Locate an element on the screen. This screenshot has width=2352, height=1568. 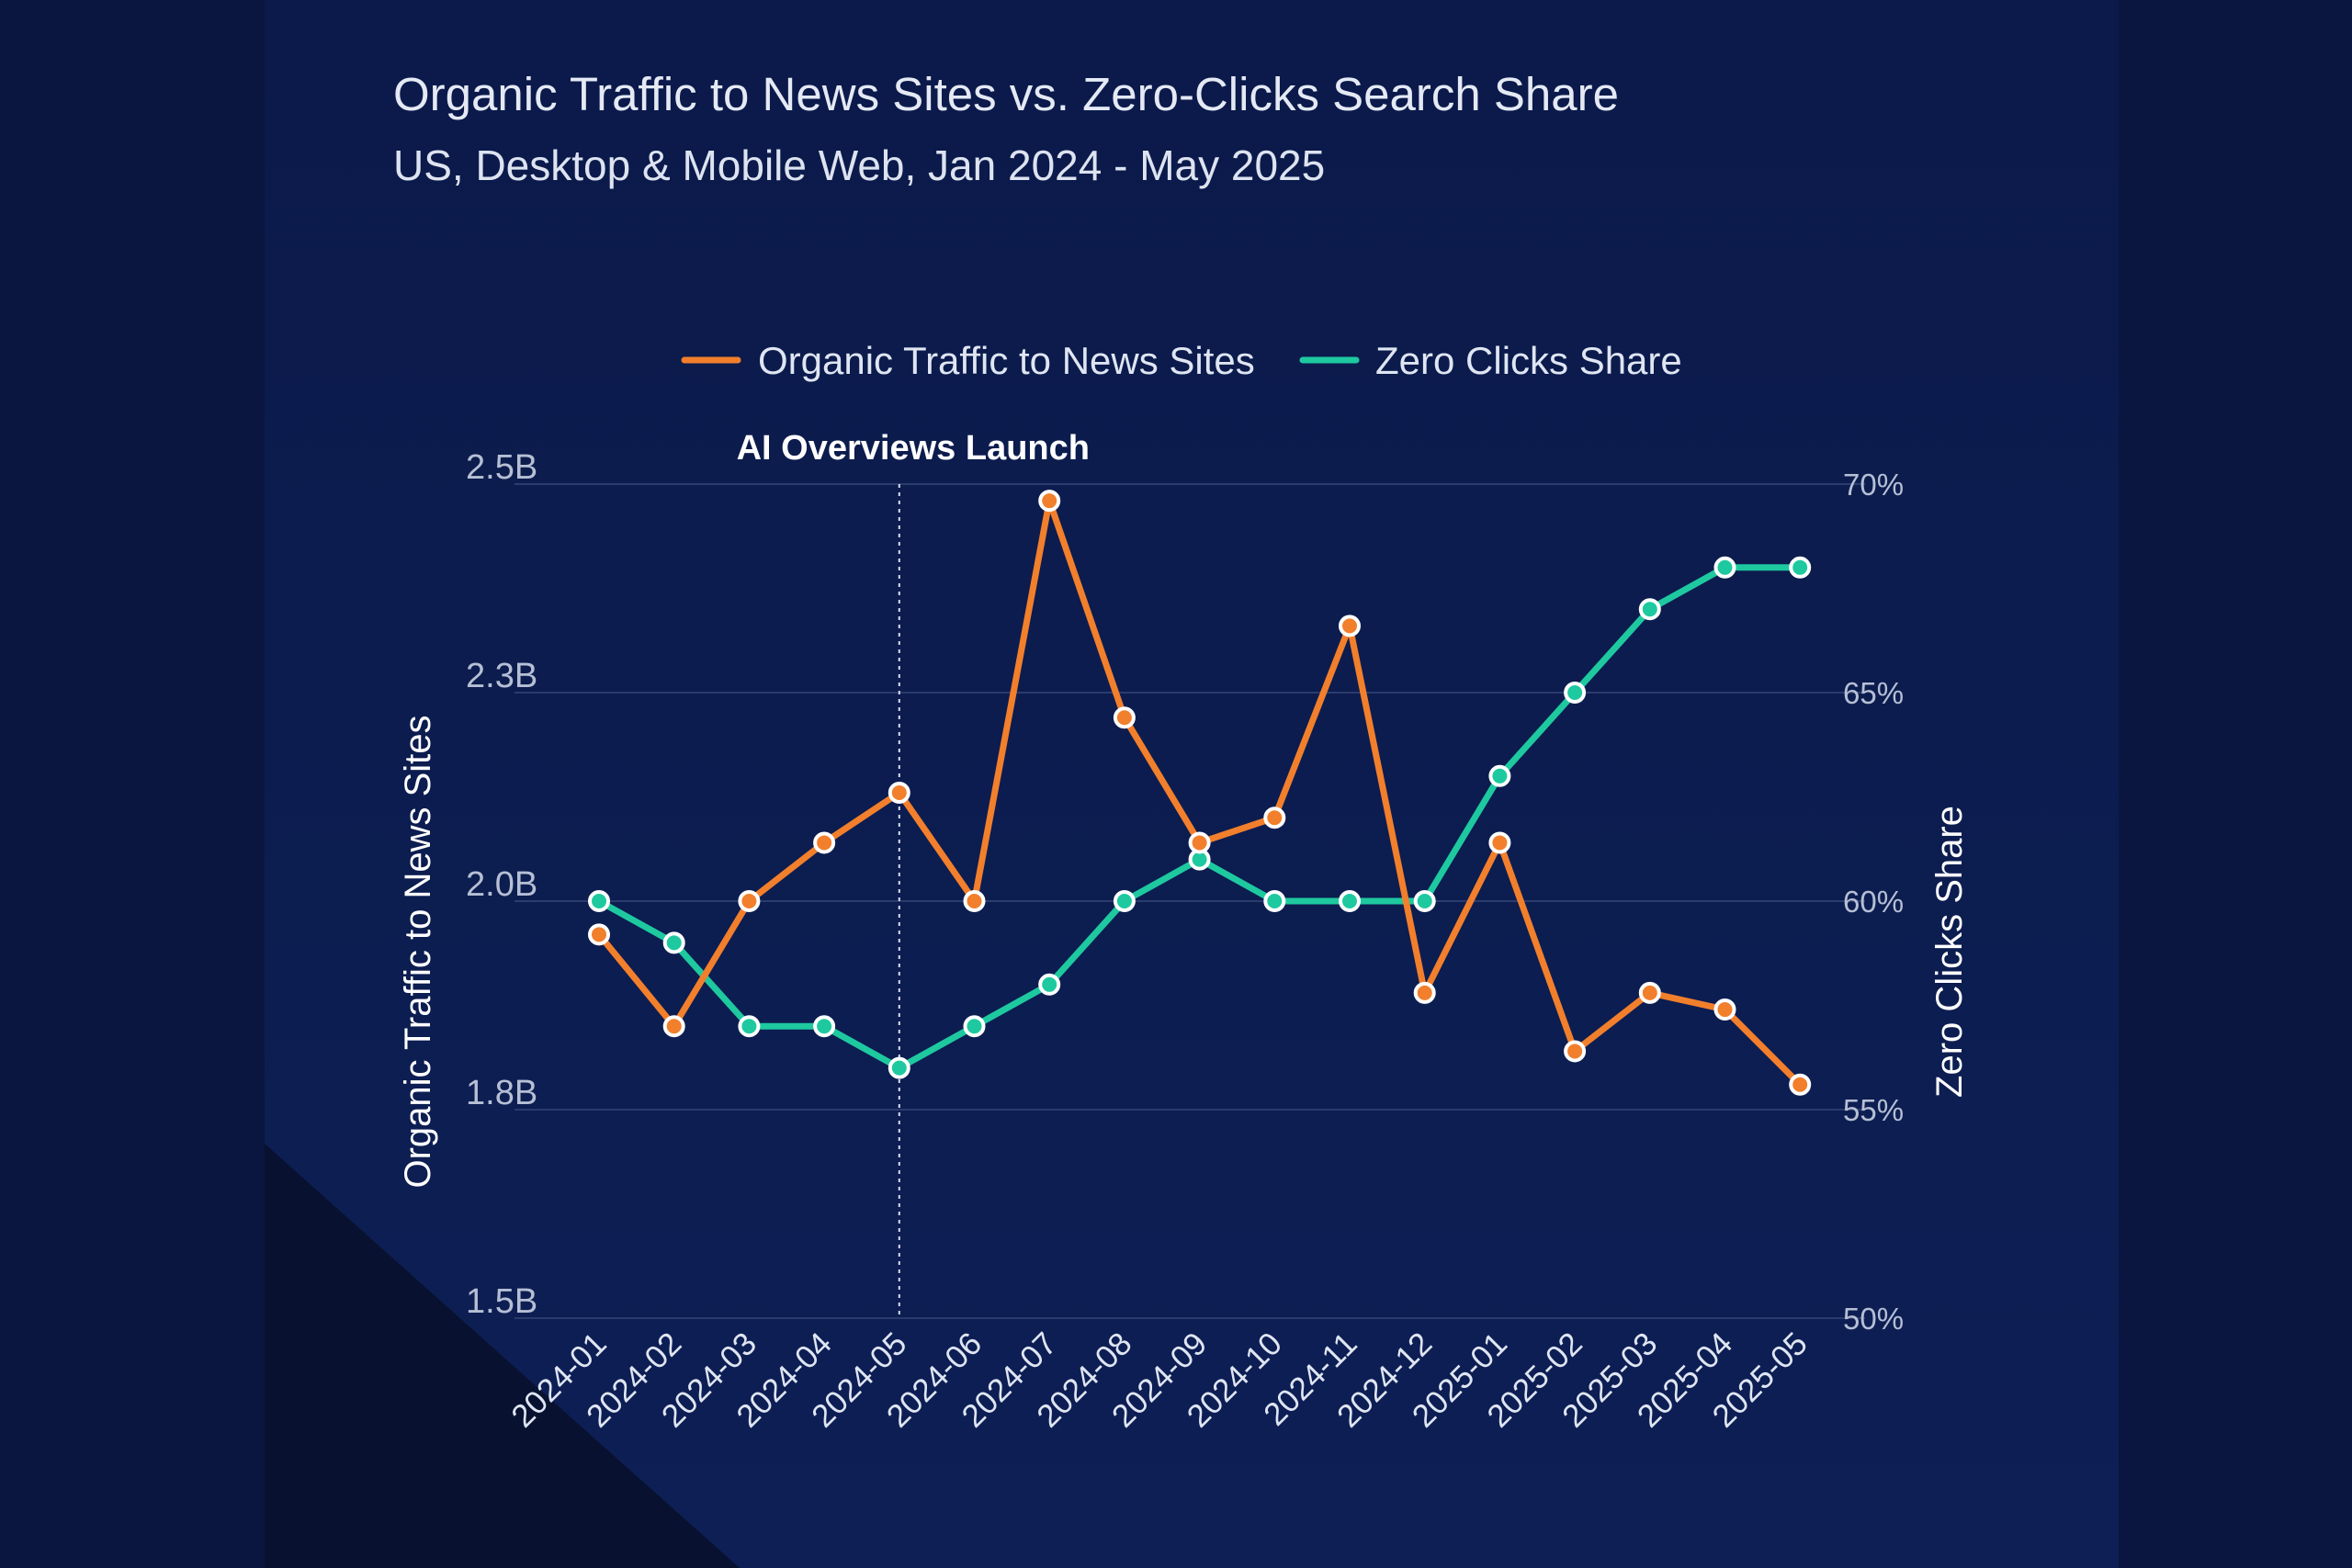
y-tick-left: 1.5B is located at coordinates (501, 1301).